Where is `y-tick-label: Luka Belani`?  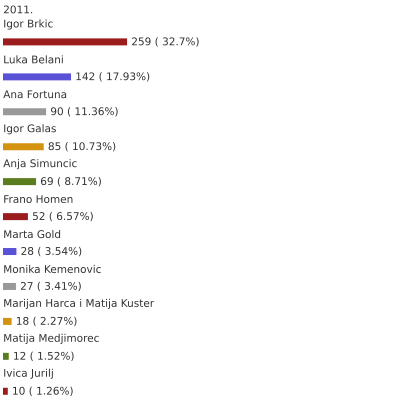 y-tick-label: Luka Belani is located at coordinates (33, 59).